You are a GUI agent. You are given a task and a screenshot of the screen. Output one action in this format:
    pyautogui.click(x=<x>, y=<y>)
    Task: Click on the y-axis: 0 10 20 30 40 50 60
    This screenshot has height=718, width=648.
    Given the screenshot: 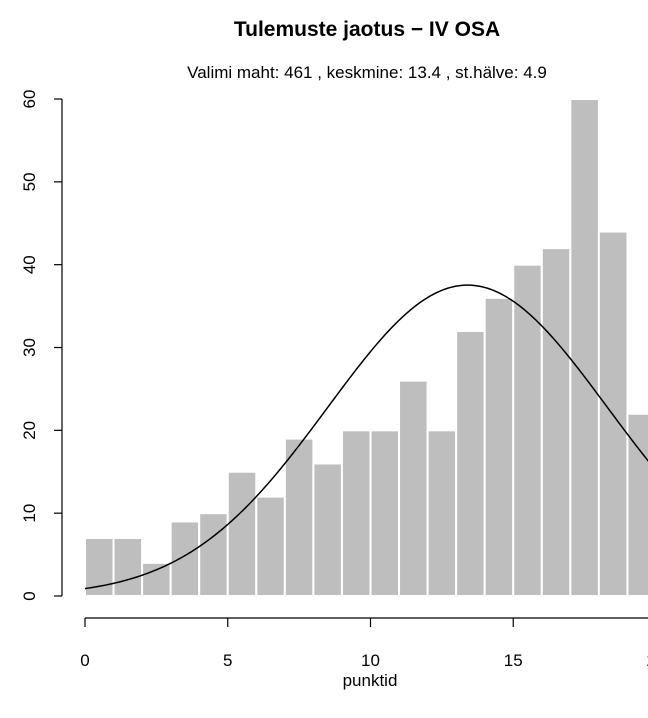 What is the action you would take?
    pyautogui.click(x=41, y=345)
    